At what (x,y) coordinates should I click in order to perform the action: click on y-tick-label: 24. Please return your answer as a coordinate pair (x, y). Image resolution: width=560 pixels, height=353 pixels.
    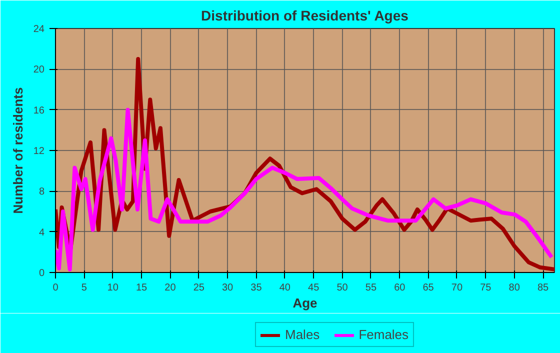
    Looking at the image, I should click on (39, 29).